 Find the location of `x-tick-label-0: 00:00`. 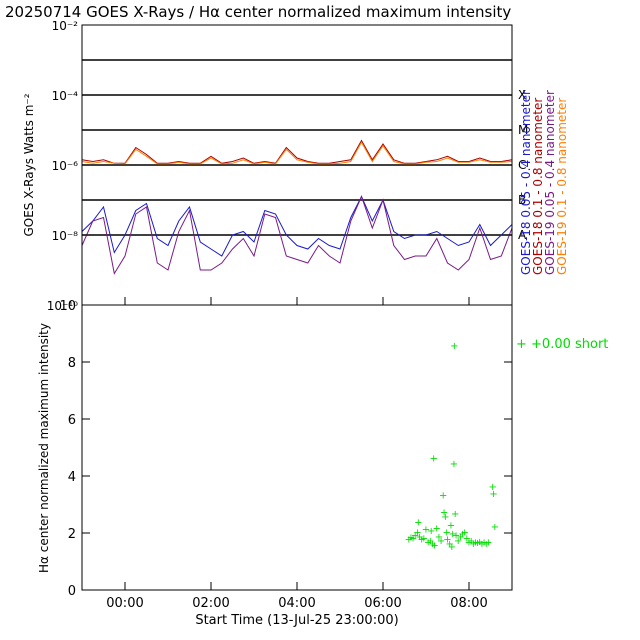

x-tick-label-0: 00:00 is located at coordinates (124, 603).